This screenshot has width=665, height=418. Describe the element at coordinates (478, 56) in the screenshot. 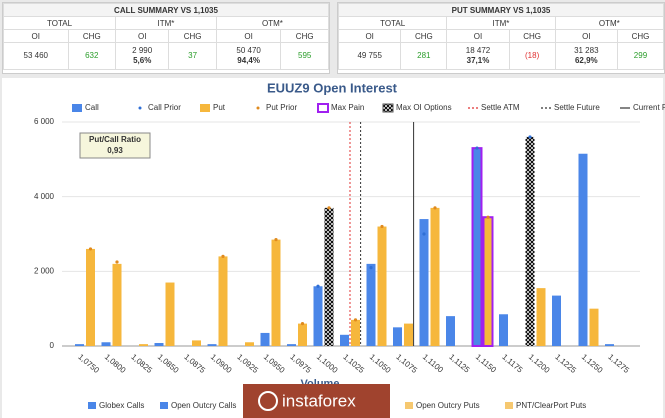

I see `cell: 18 472 37,1%` at that location.